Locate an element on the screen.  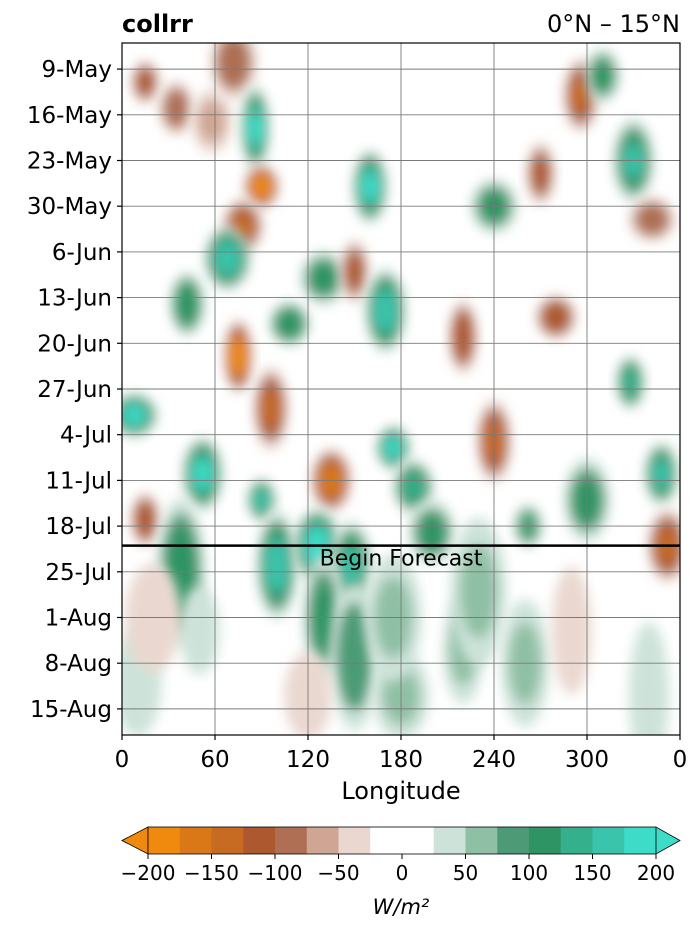
colorbar-extend-high is located at coordinates (668, 840).